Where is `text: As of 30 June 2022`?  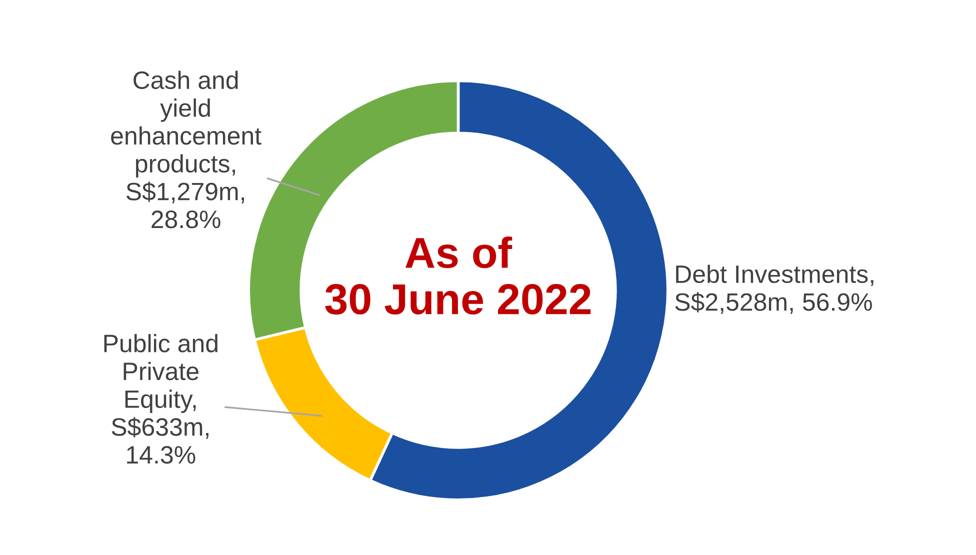 text: As of 30 June 2022 is located at coordinates (458, 275).